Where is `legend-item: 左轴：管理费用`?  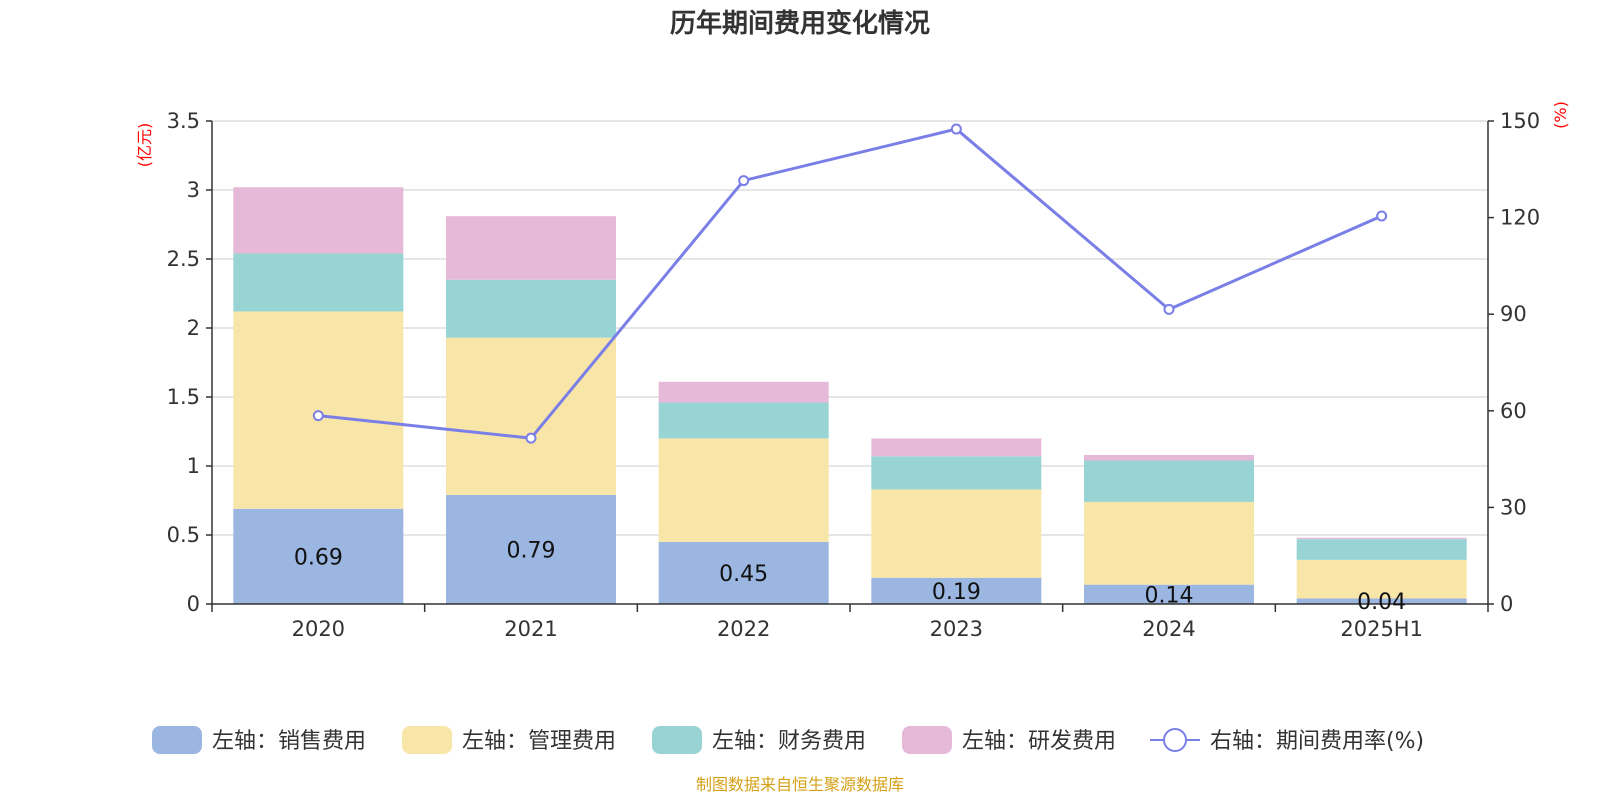 legend-item: 左轴：管理费用 is located at coordinates (509, 740).